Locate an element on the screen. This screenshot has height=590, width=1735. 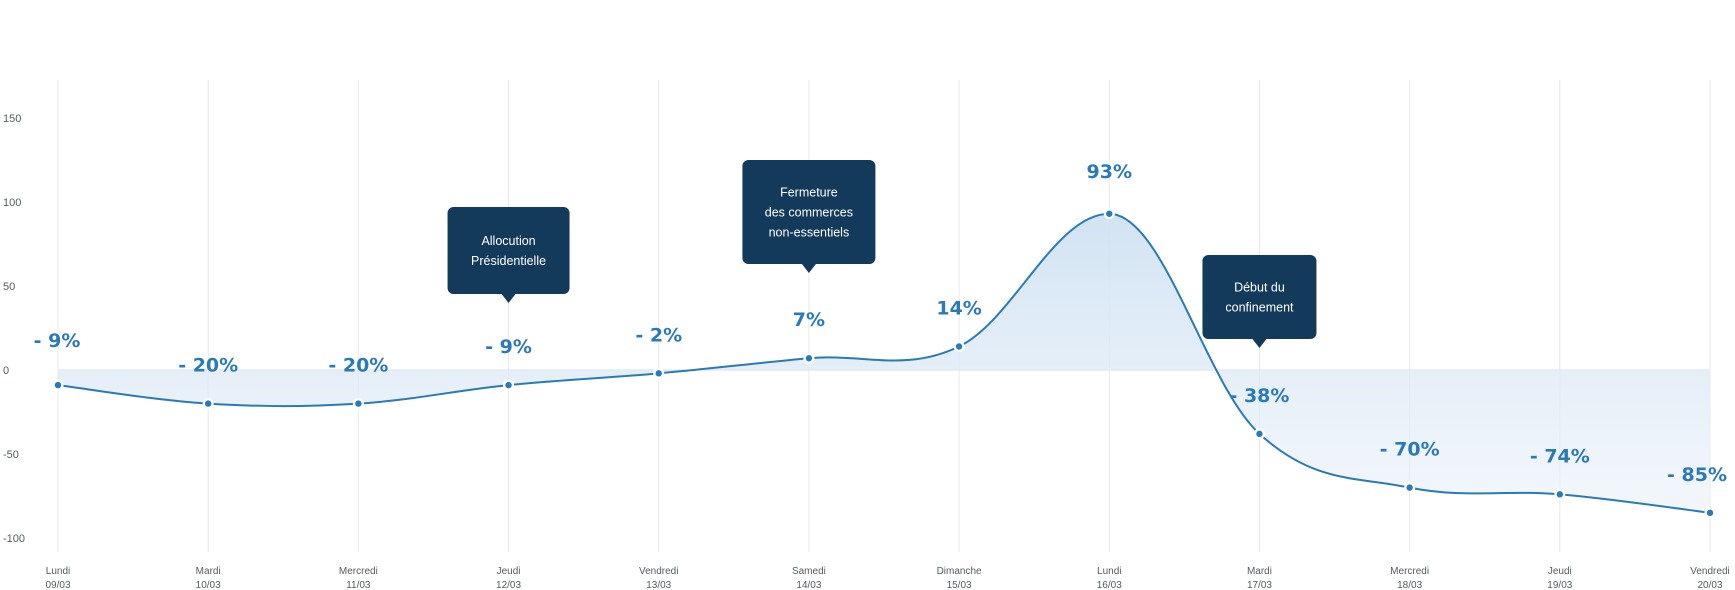
data-label: - 85% is located at coordinates (1697, 475).